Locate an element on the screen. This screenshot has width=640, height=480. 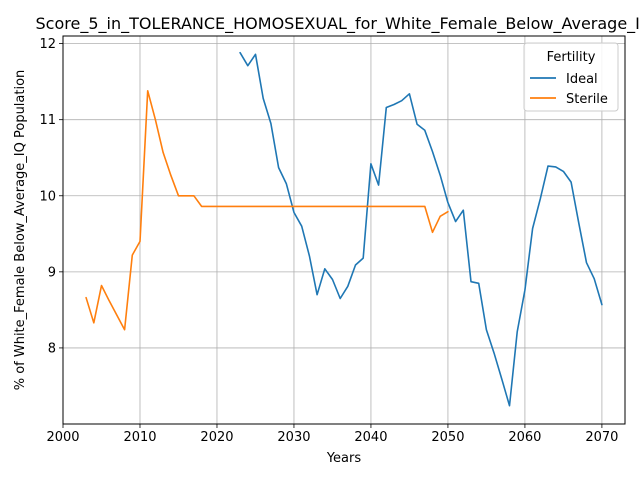
legend-label-sterile: Sterile is located at coordinates (587, 99).